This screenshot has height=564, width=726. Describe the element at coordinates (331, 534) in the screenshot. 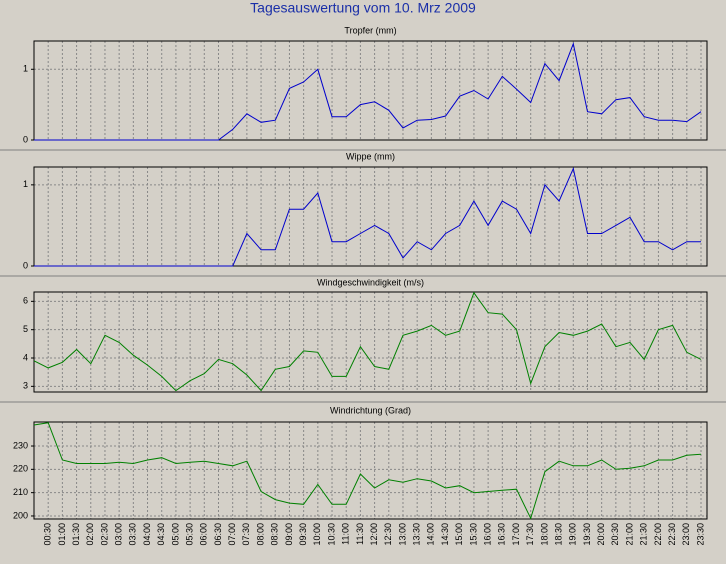

I see `x-tick-label: 10:30` at that location.